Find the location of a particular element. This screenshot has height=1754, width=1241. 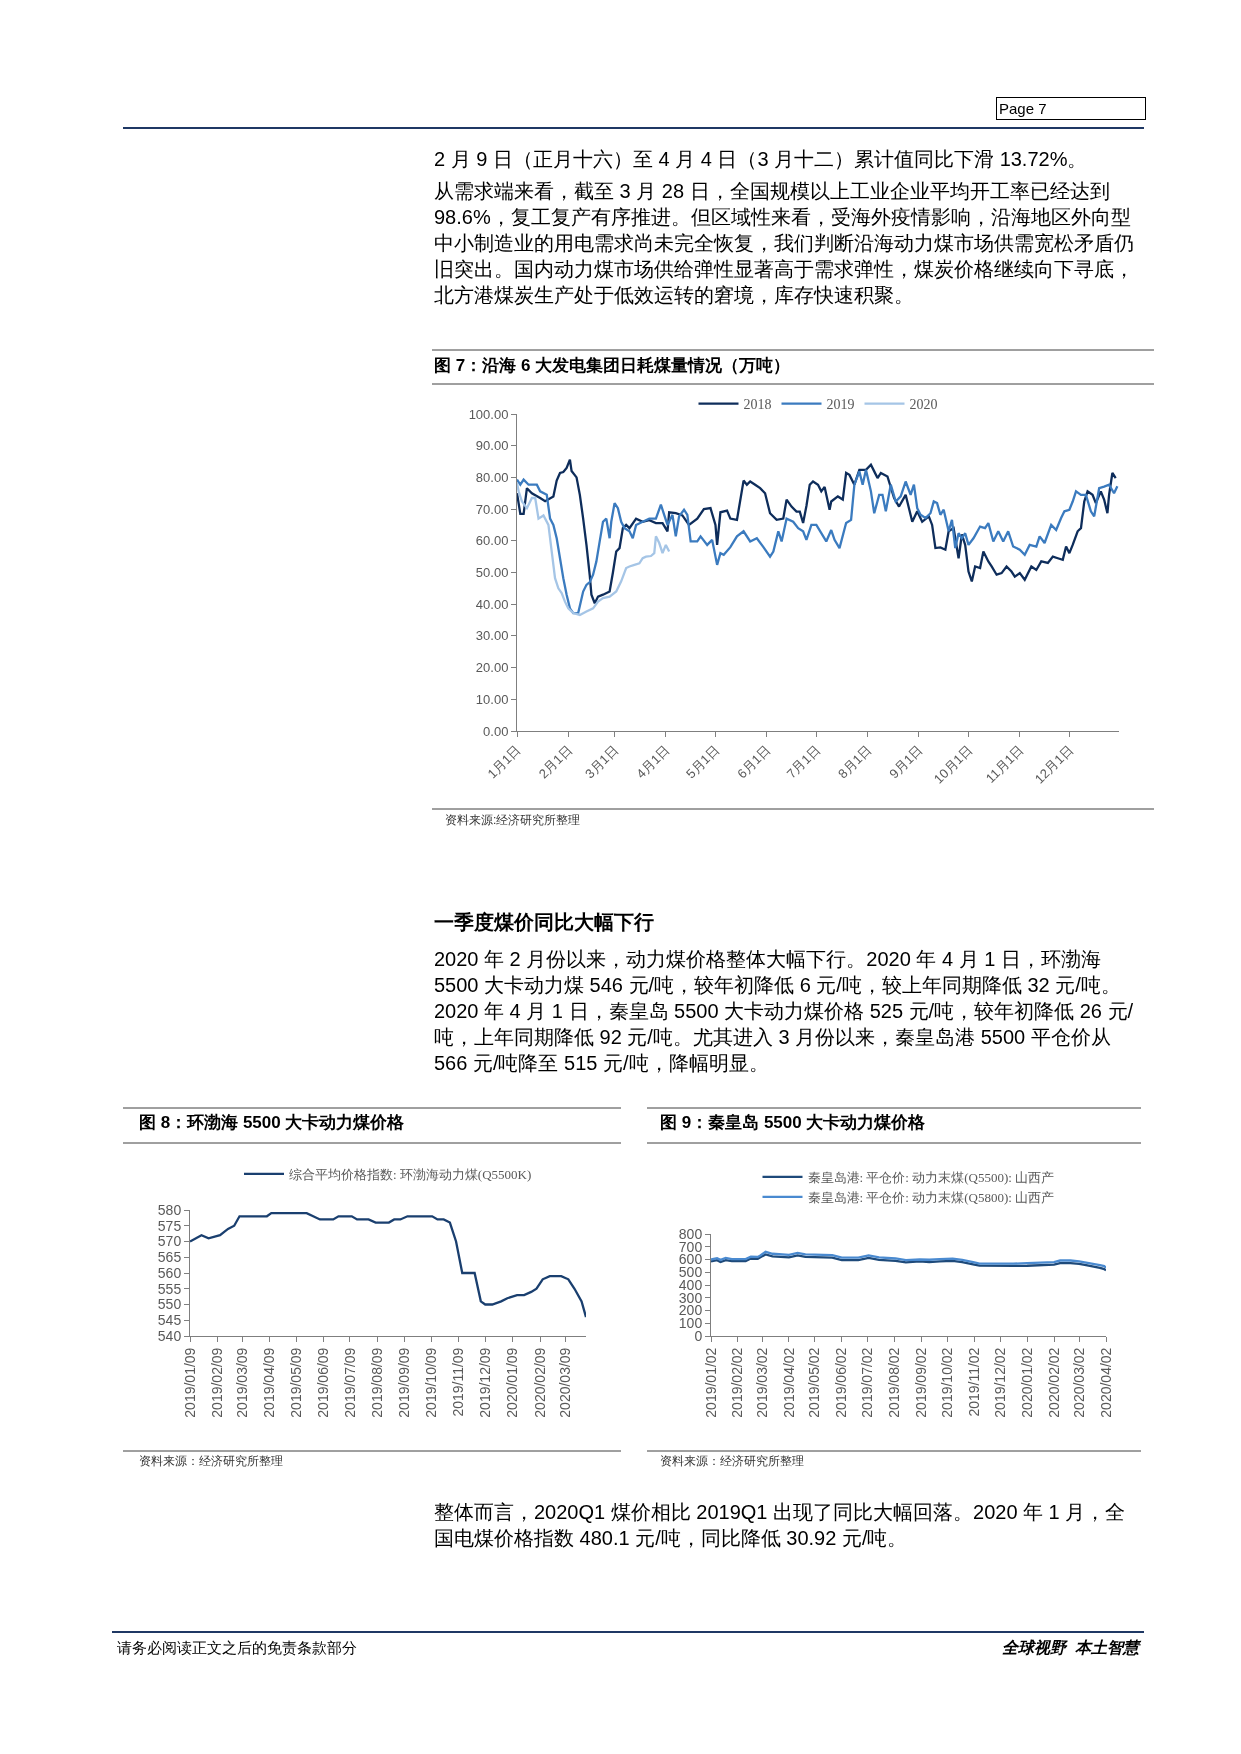

y-tick-label: 575 is located at coordinates (169, 1225).